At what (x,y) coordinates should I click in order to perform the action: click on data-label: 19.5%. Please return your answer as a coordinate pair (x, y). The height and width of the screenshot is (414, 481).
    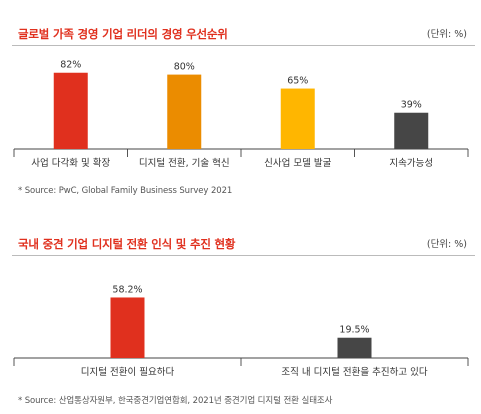
    Looking at the image, I should click on (354, 330).